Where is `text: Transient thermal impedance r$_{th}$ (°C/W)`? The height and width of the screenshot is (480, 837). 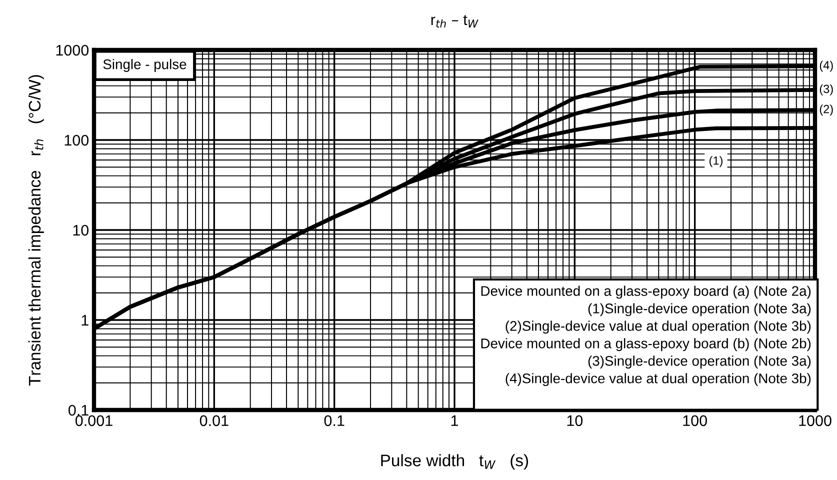
text: Transient thermal impedance r$_{th}$ (°C/W) is located at coordinates (36, 230).